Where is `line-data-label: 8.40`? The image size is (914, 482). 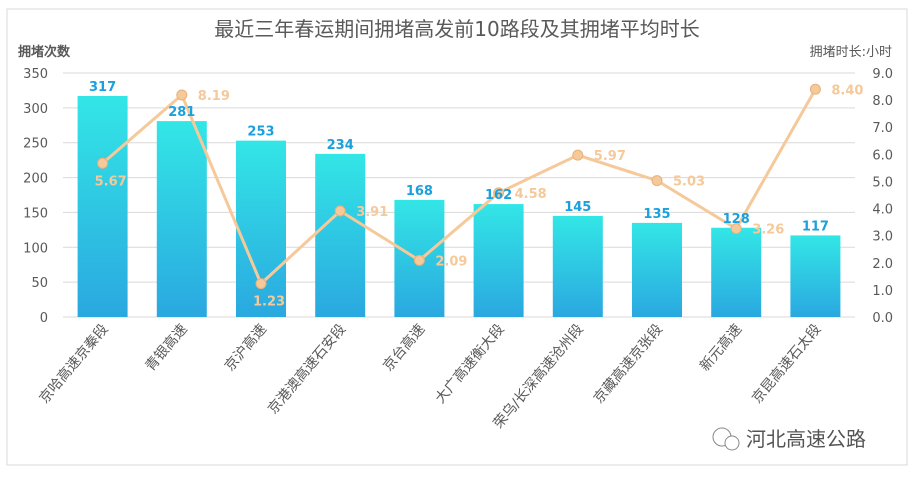 line-data-label: 8.40 is located at coordinates (847, 90).